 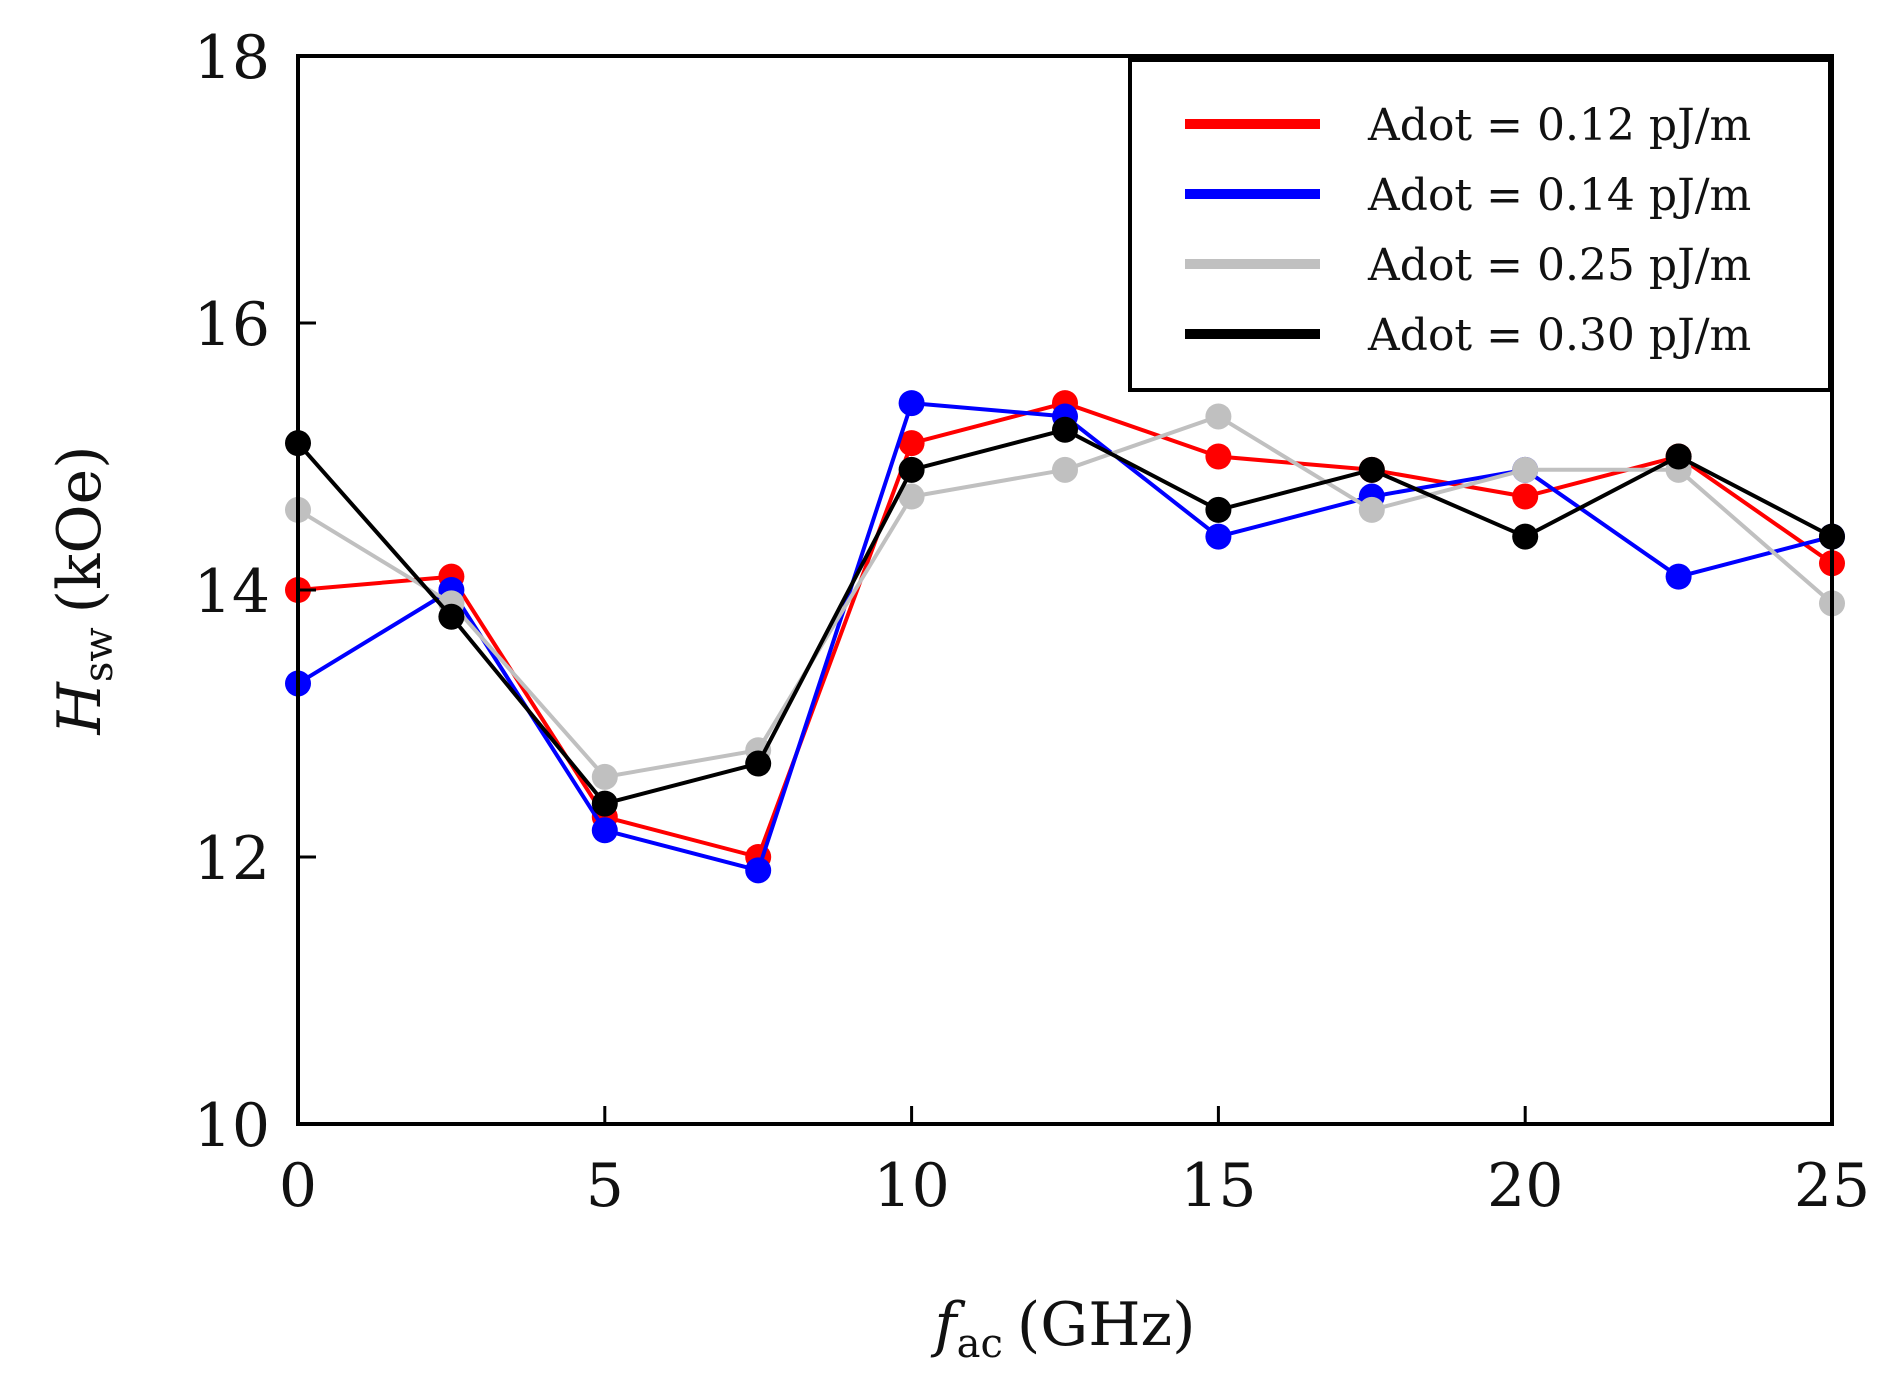 I want to click on x-tick-label-5: 25, so click(x=1832, y=1186).